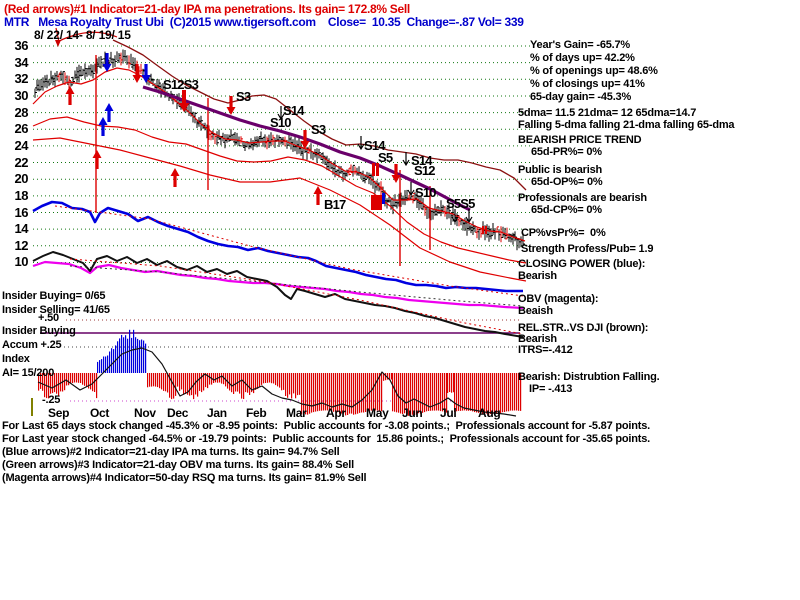  What do you see at coordinates (281, 122) in the screenshot?
I see `signal-label: S10` at bounding box center [281, 122].